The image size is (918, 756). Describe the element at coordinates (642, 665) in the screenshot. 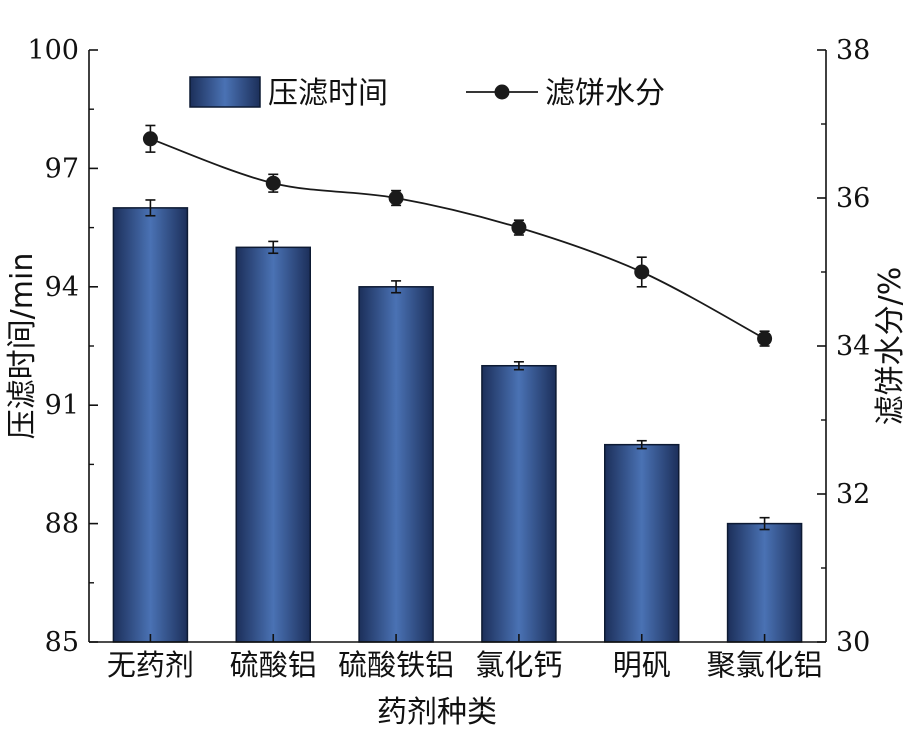

I see `x-tick-label: 明矾` at that location.